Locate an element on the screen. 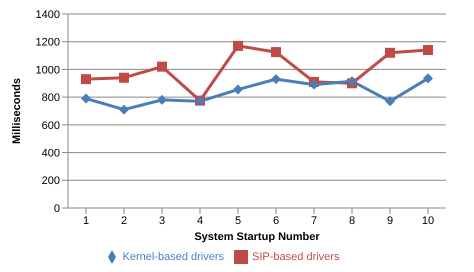  x-tick-label: 8 is located at coordinates (352, 220).